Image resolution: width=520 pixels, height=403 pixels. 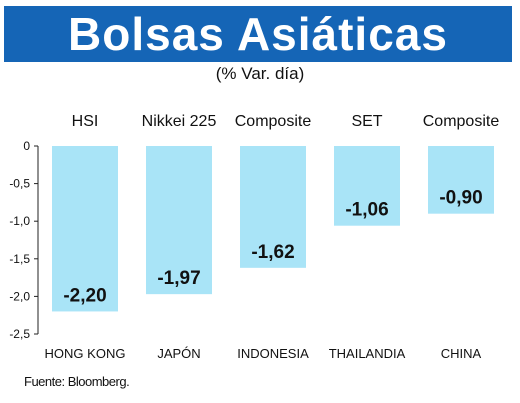 I want to click on y-tick-label: -0,5, so click(x=19, y=184).